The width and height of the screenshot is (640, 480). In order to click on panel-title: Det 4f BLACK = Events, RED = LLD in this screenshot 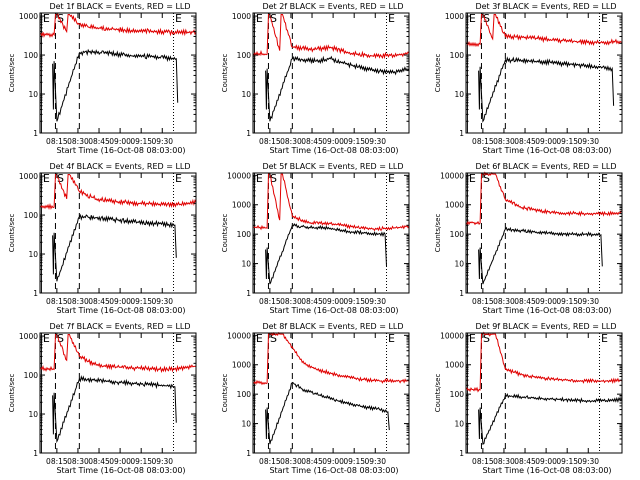, I will do `click(119, 166)`.